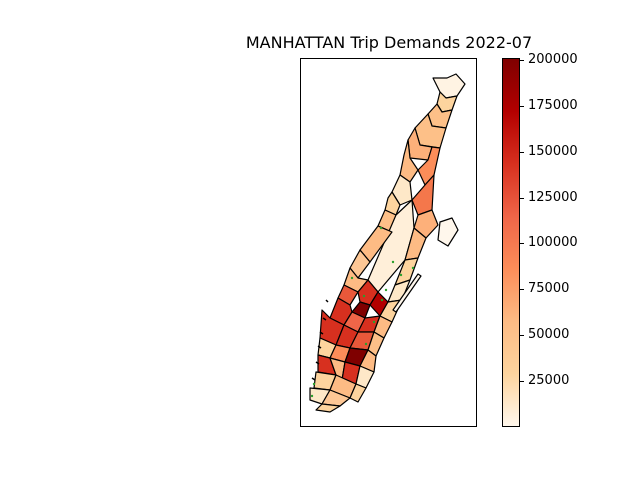 The height and width of the screenshot is (480, 640). Describe the element at coordinates (362, 312) in the screenshot. I see `park-markers` at that location.